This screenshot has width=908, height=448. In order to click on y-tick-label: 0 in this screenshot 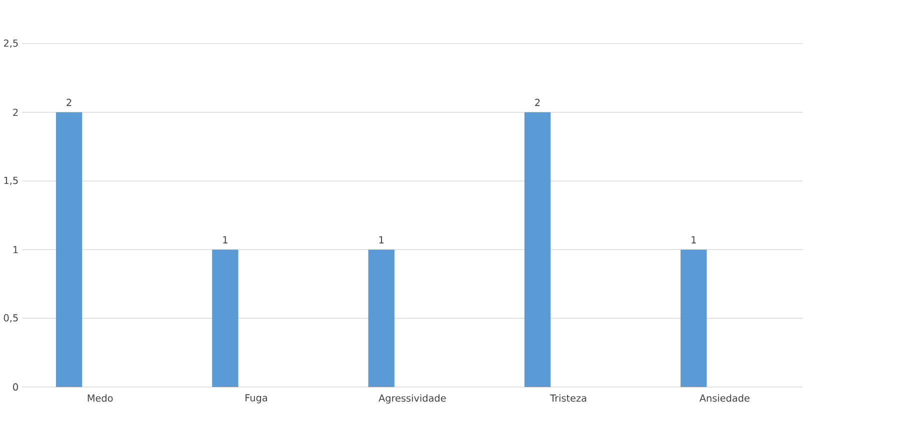, I will do `click(15, 387)`.